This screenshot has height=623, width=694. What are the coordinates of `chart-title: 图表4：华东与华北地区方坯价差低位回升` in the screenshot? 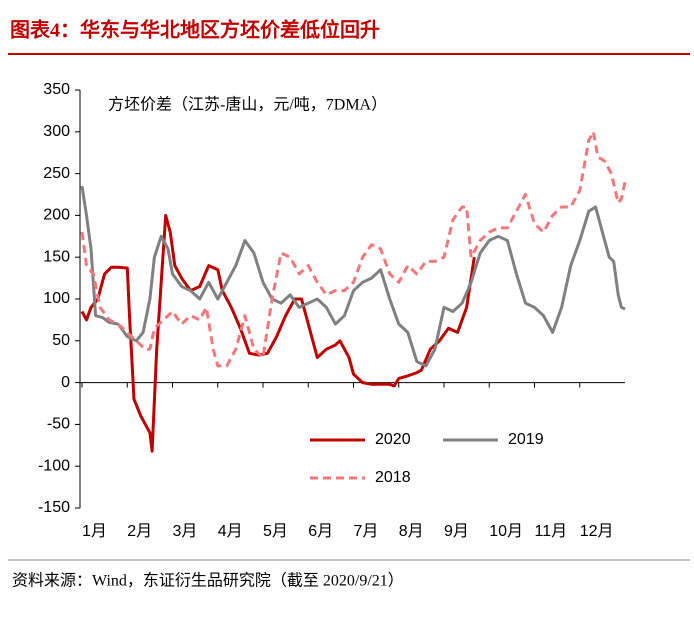 It's located at (195, 30).